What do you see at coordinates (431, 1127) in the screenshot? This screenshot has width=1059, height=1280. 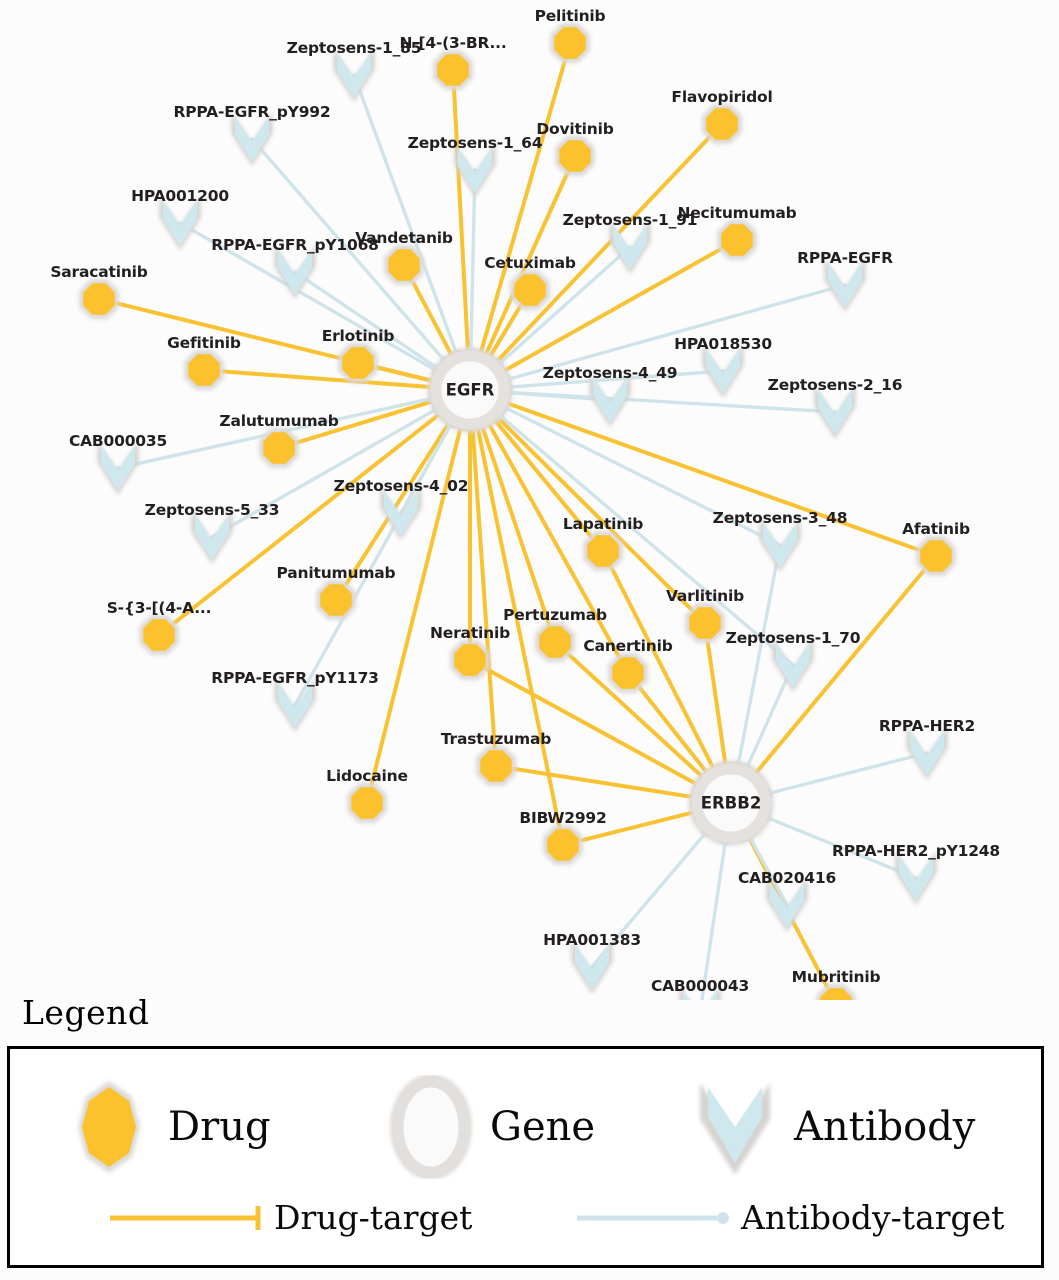 I see `gene-icon` at bounding box center [431, 1127].